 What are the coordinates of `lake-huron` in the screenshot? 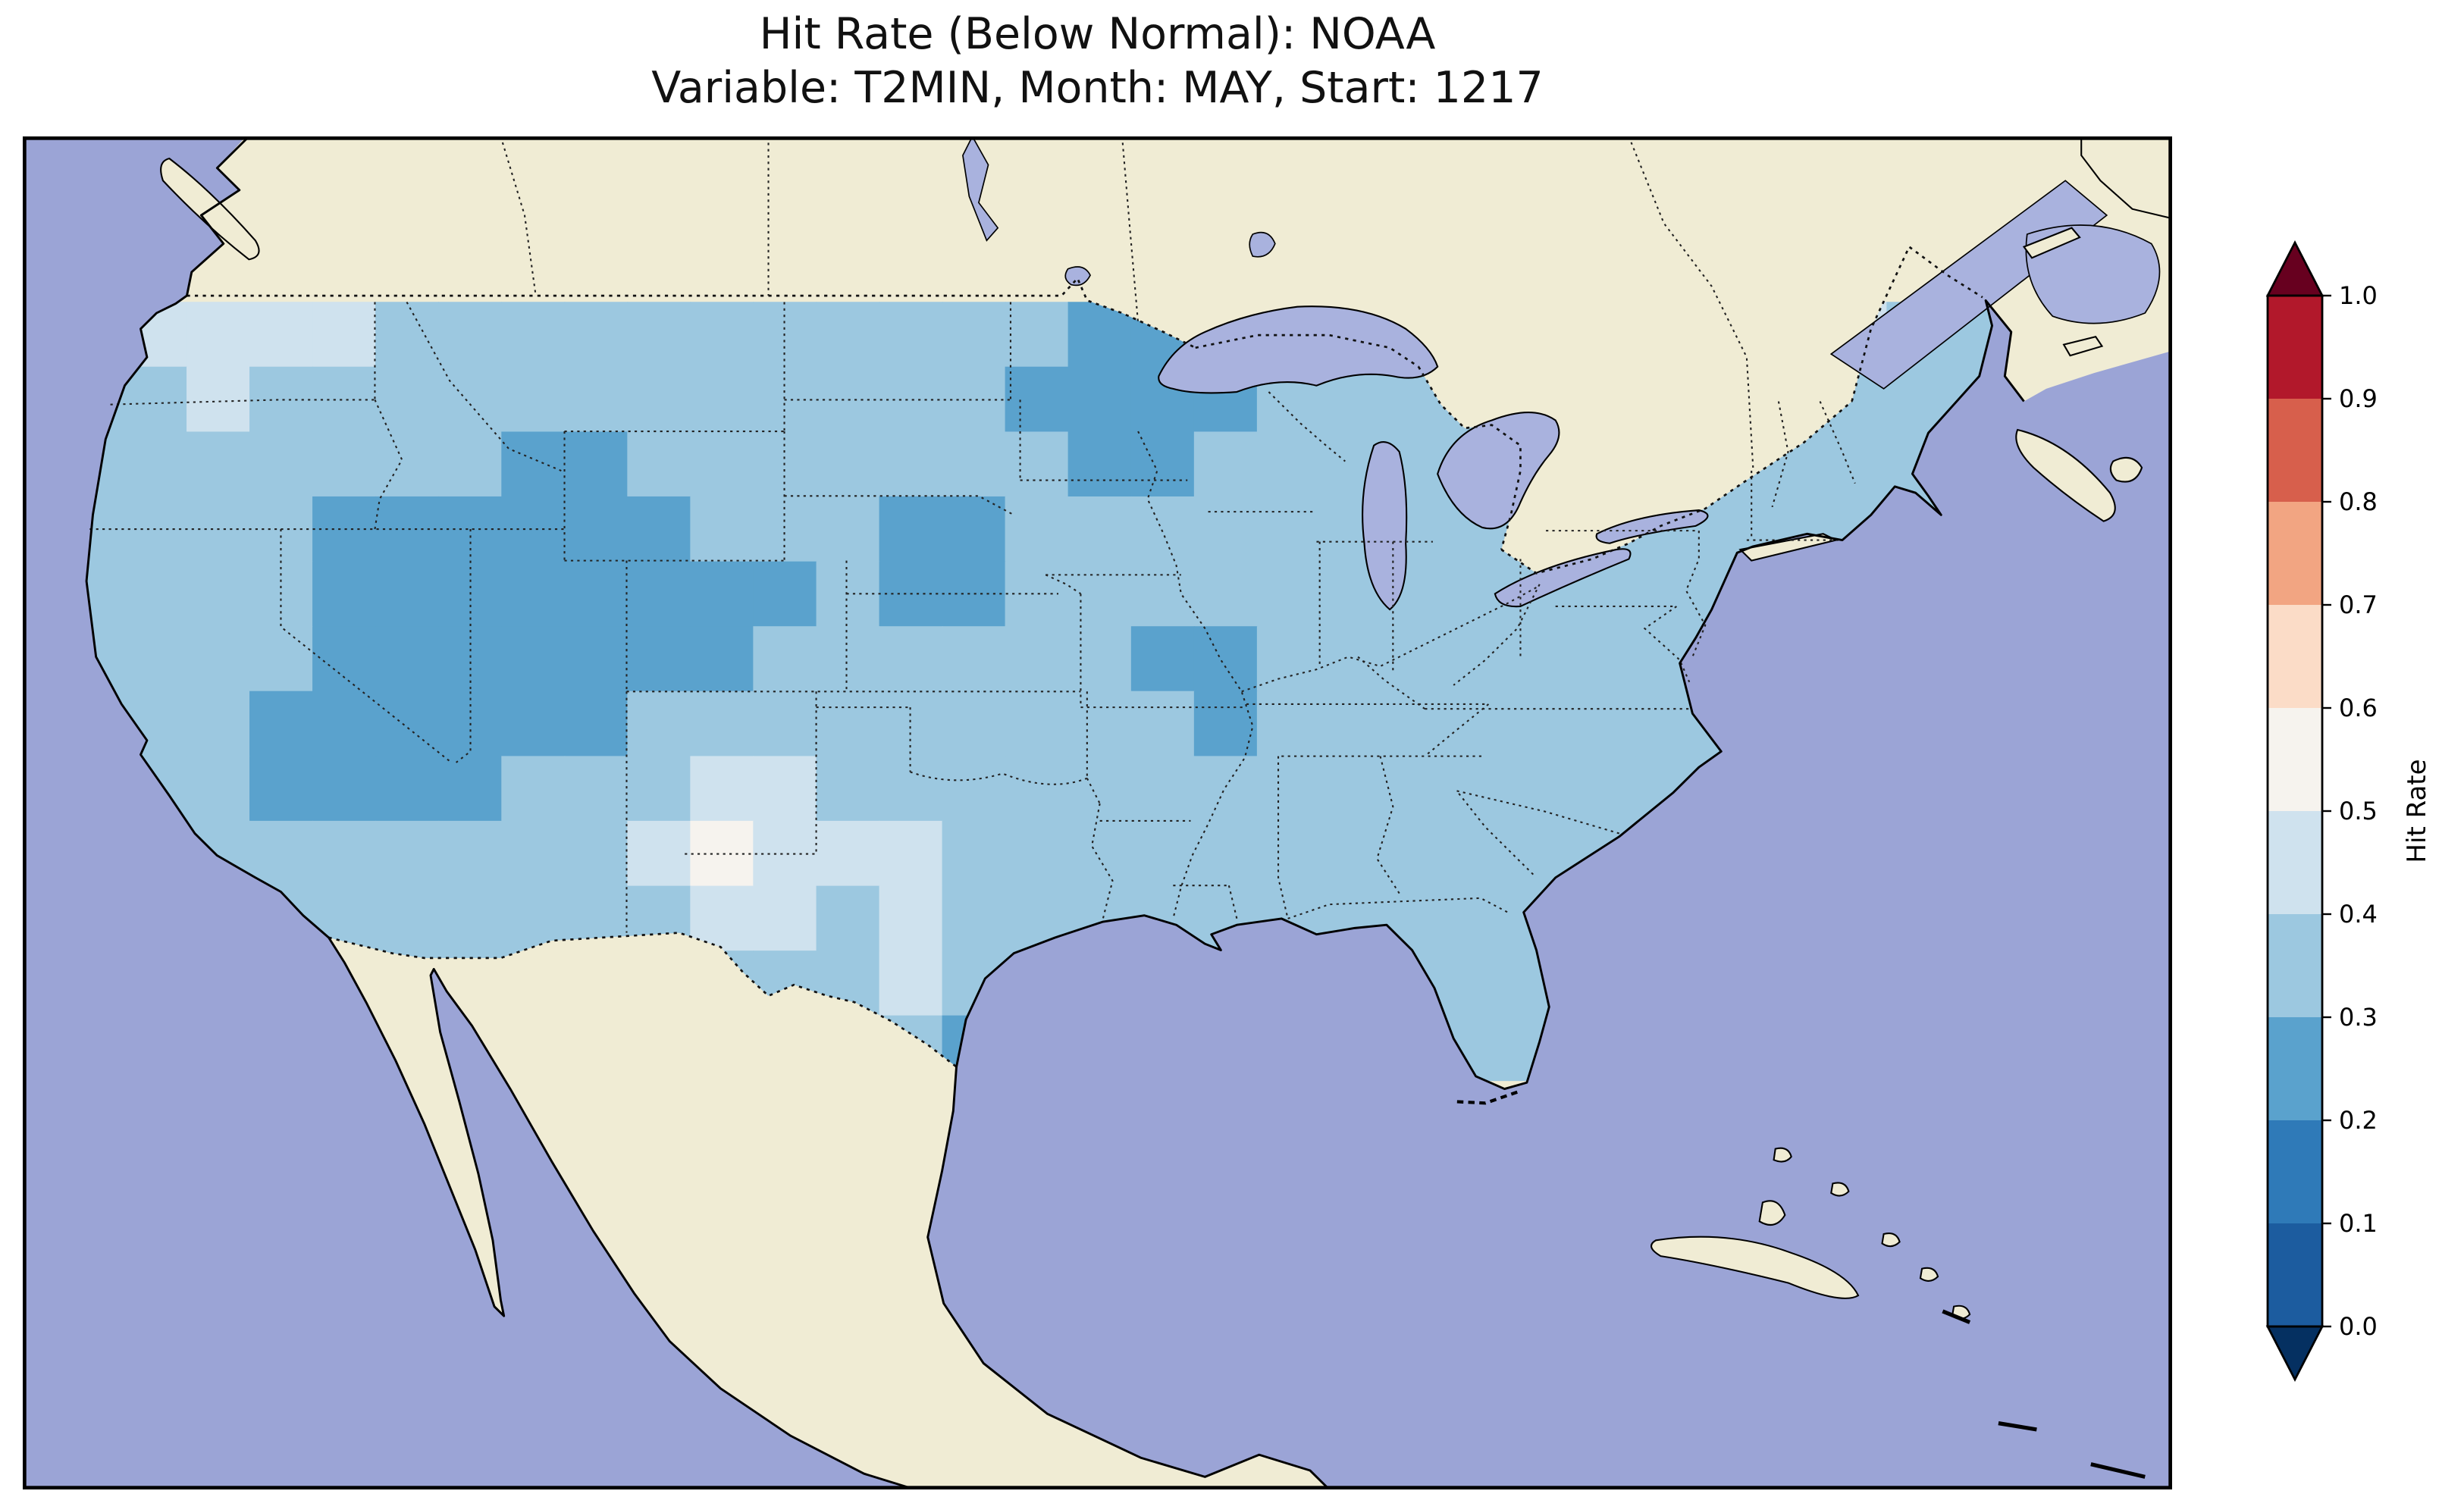 It's located at (1499, 471).